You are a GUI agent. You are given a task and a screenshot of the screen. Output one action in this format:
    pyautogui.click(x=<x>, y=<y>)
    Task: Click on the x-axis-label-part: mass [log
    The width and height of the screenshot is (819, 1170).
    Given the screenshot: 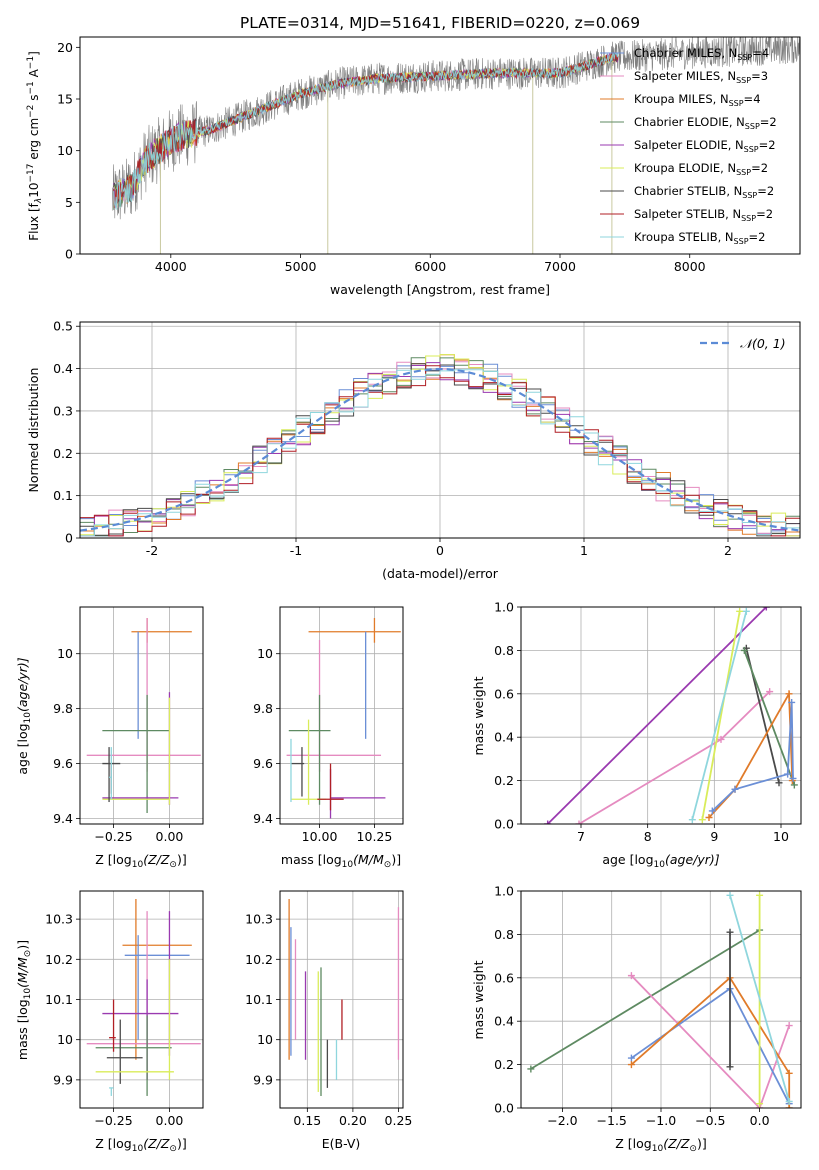 What is the action you would take?
    pyautogui.click(x=311, y=859)
    